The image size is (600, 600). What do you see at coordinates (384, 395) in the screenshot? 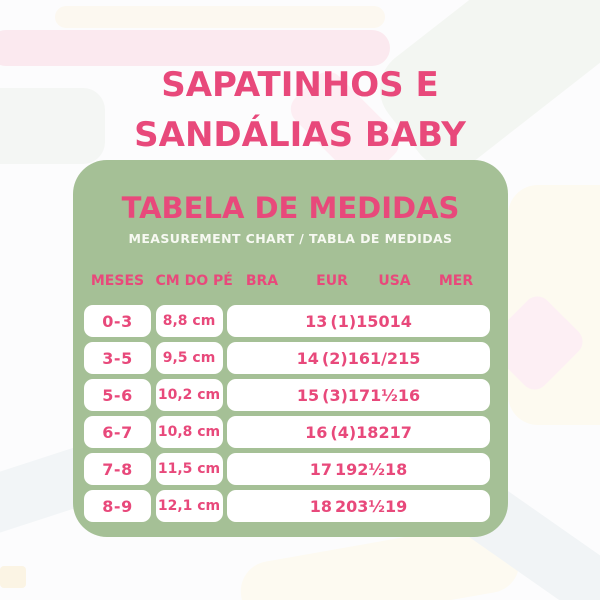
I see `usa-value: 1½` at bounding box center [384, 395].